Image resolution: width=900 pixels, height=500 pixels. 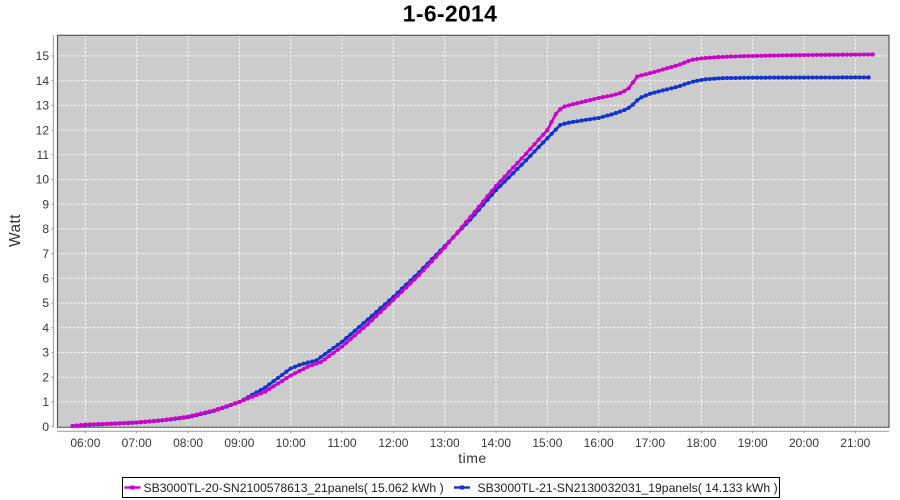 I want to click on svg-text: 15:00, so click(x=547, y=443).